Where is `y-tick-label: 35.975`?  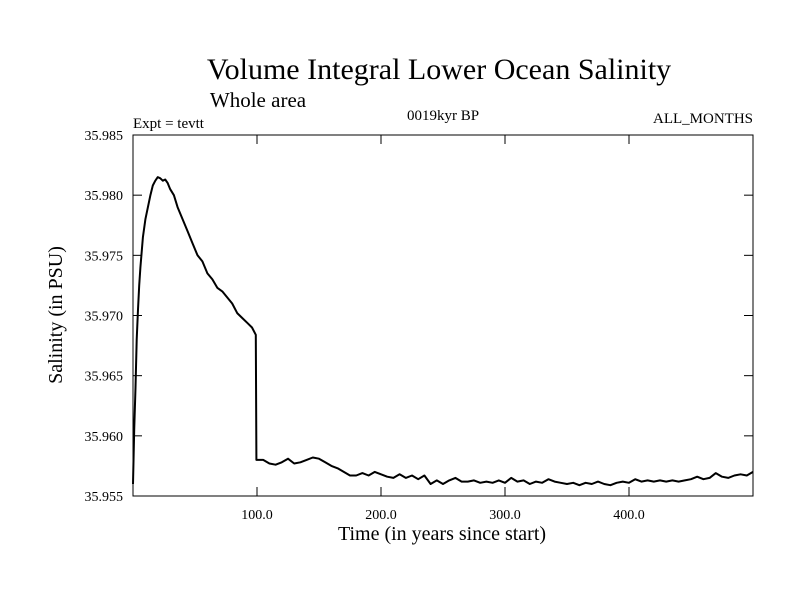 y-tick-label: 35.975 is located at coordinates (104, 256).